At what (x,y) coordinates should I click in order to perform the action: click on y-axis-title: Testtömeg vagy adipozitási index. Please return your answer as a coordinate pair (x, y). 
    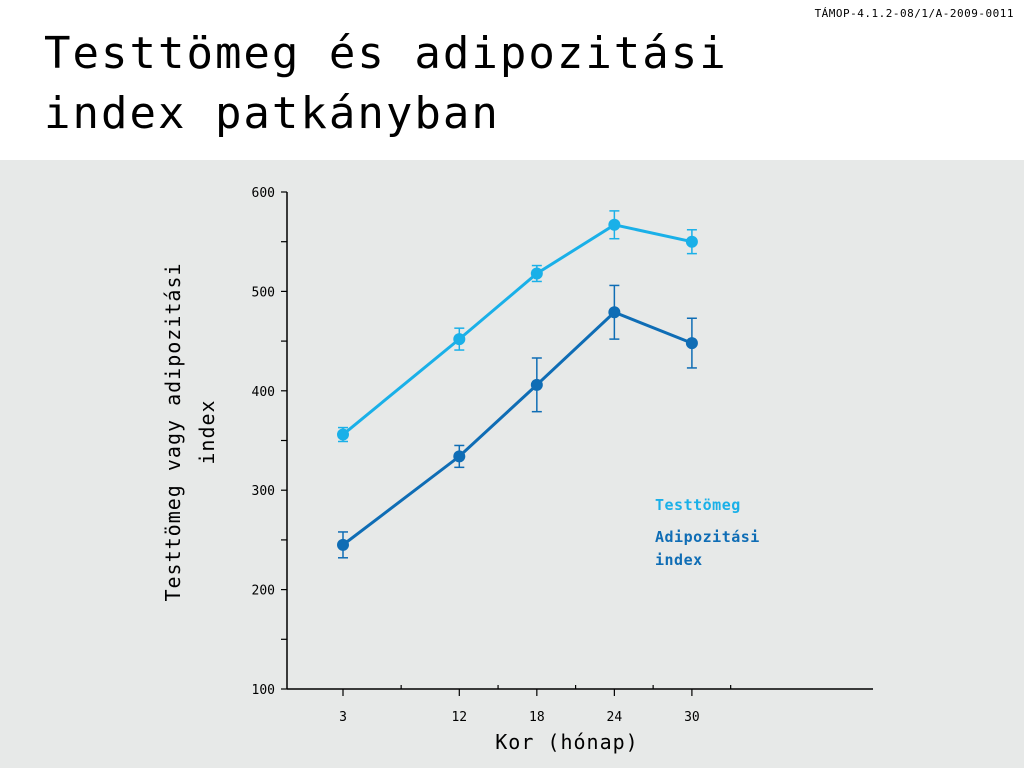
    Looking at the image, I should click on (190, 431).